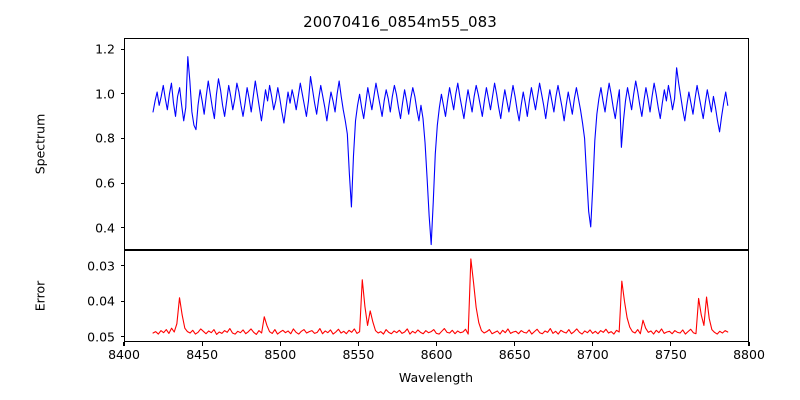  I want to click on y-tick-label-spectrum: 0.6, so click(105, 183).